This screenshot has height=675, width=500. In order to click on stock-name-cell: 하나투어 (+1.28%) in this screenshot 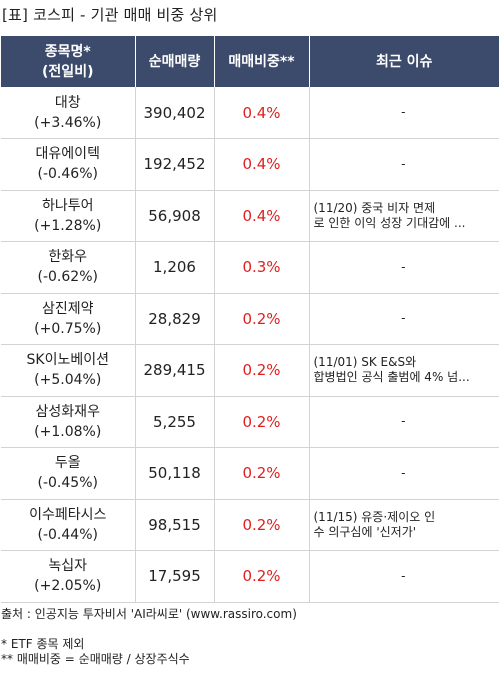, I will do `click(68, 216)`.